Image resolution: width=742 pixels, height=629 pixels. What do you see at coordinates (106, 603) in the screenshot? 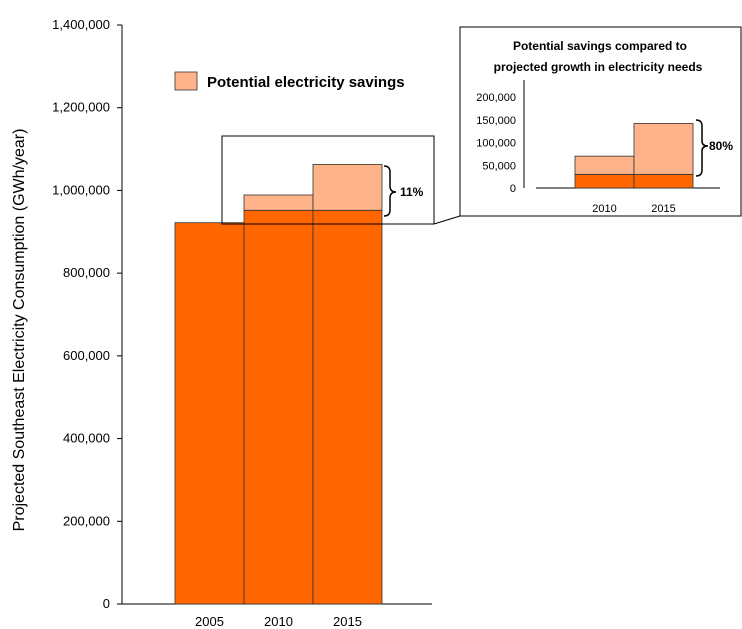
I see `main-y-tick-label: 0` at bounding box center [106, 603].